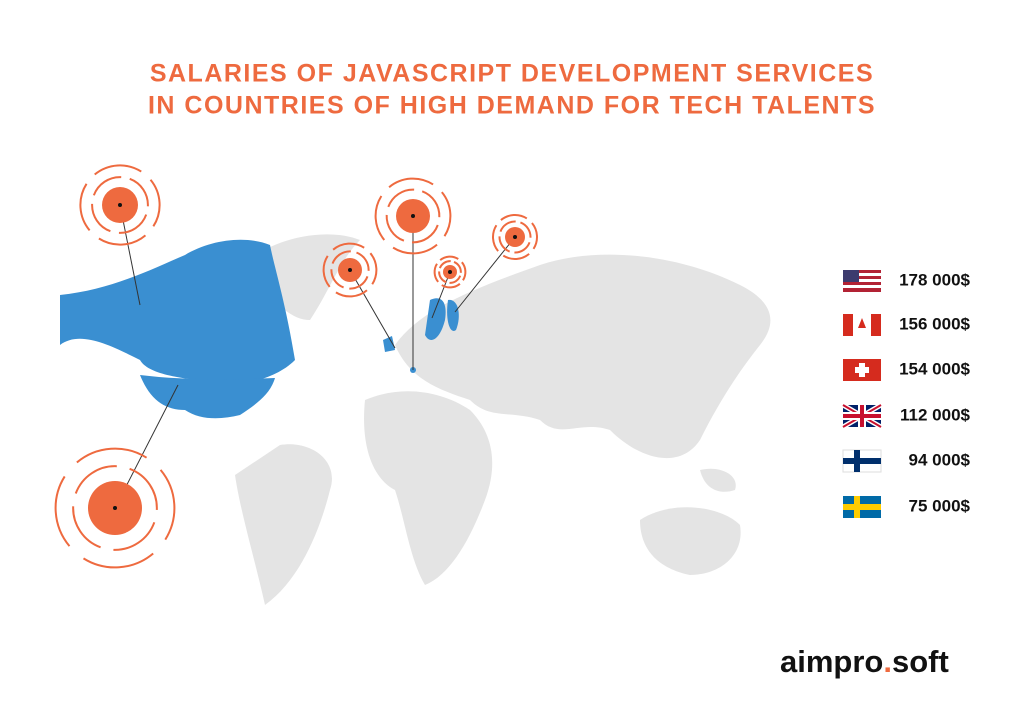  What do you see at coordinates (862, 416) in the screenshot?
I see `flag-uk` at bounding box center [862, 416].